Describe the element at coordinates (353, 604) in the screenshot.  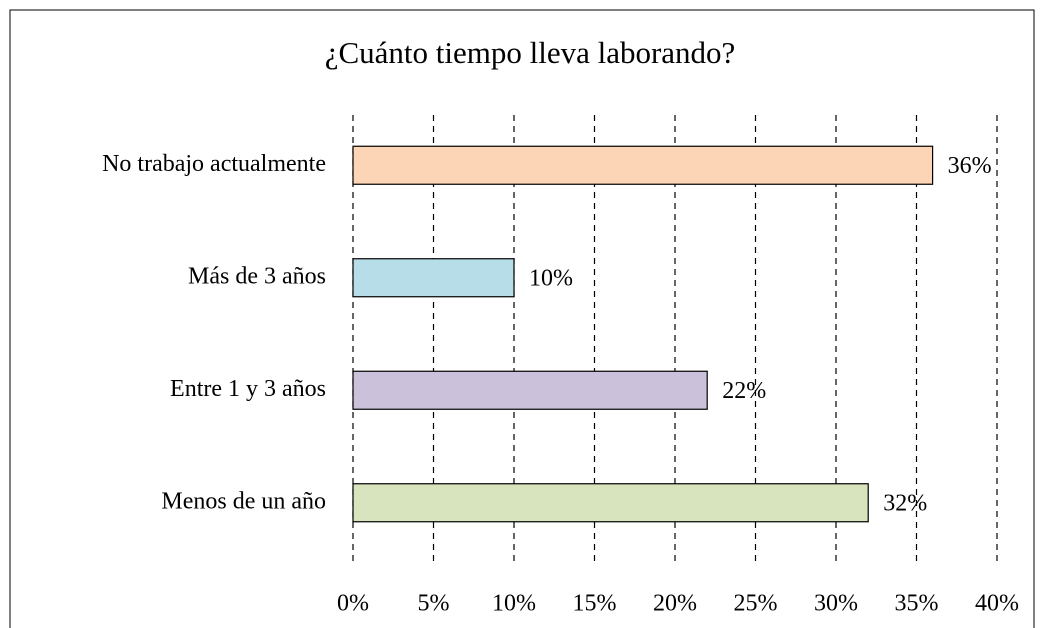
I see `x-tick-label: 0%` at that location.